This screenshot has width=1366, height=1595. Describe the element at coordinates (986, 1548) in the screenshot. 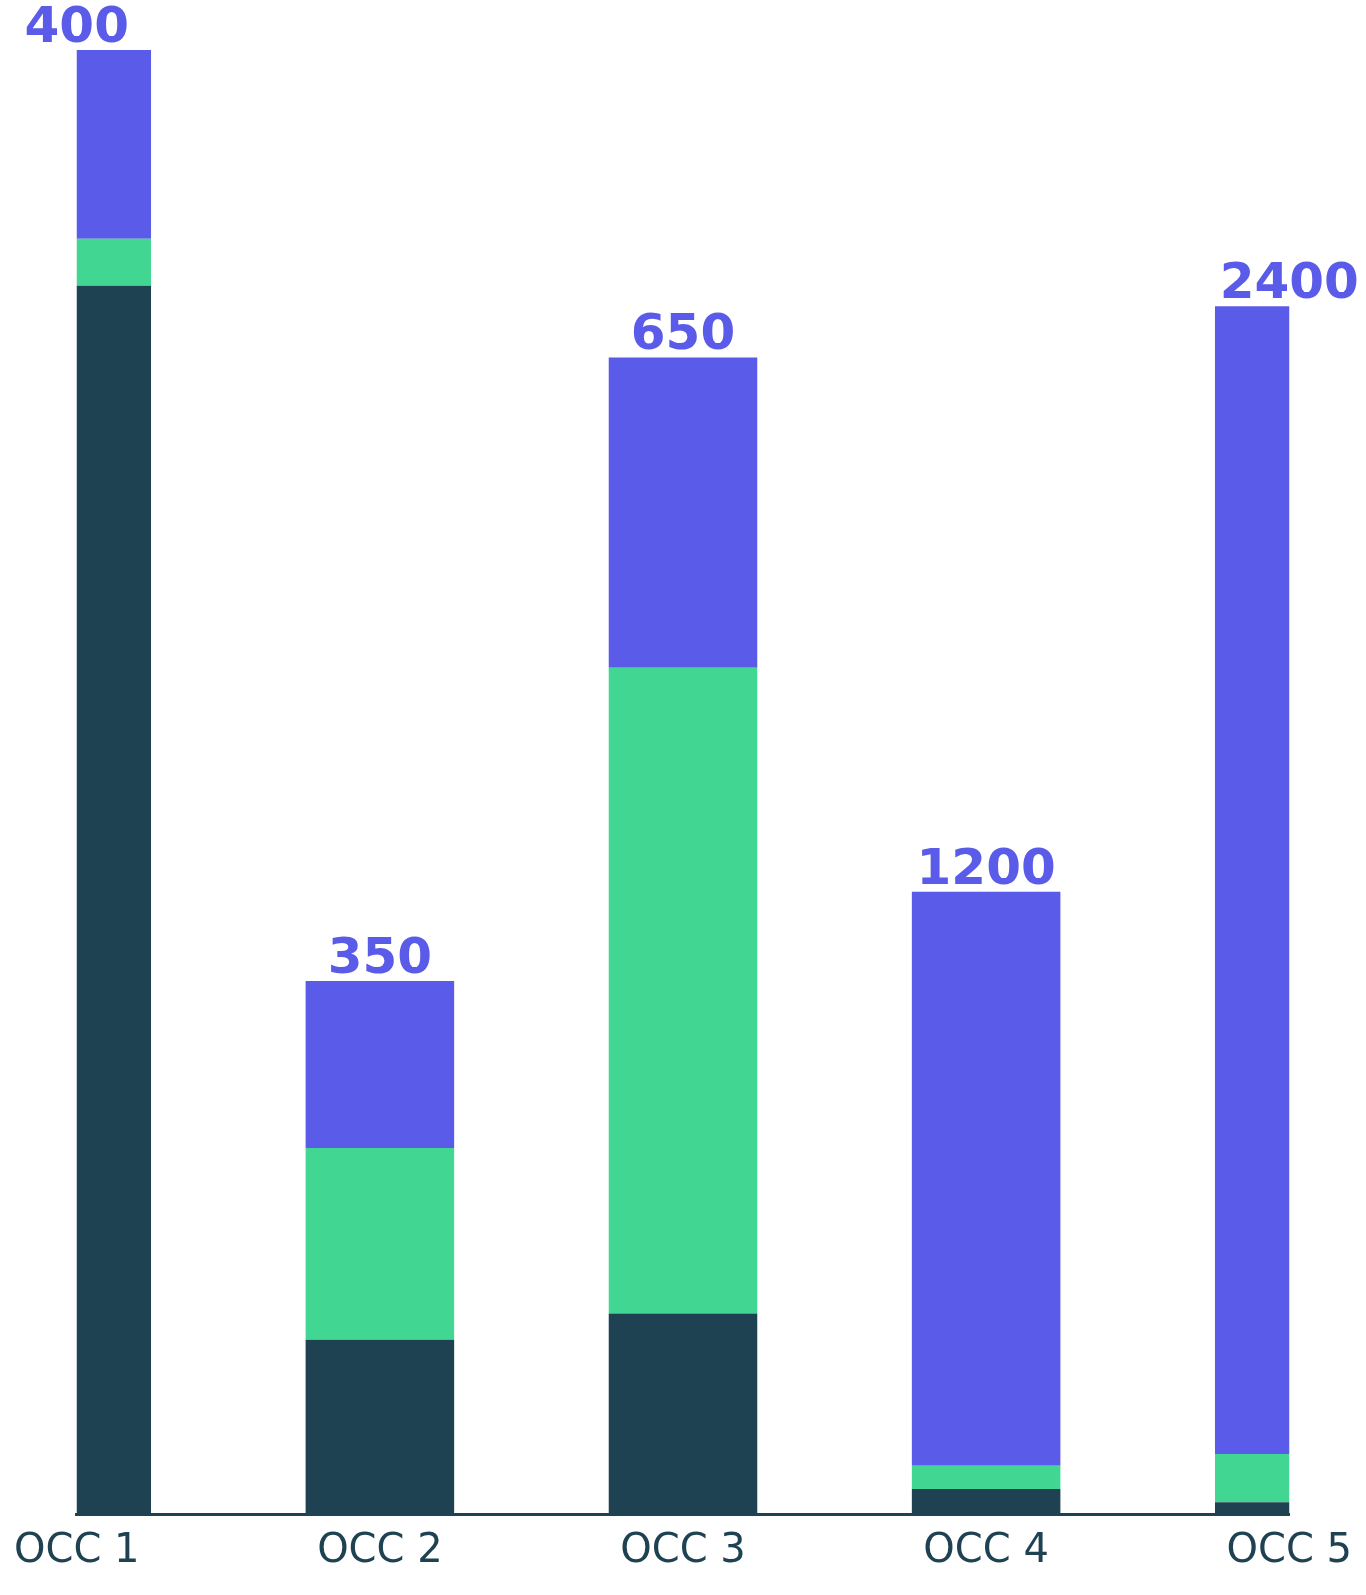

I see `x-tick-label: OCC 4` at that location.